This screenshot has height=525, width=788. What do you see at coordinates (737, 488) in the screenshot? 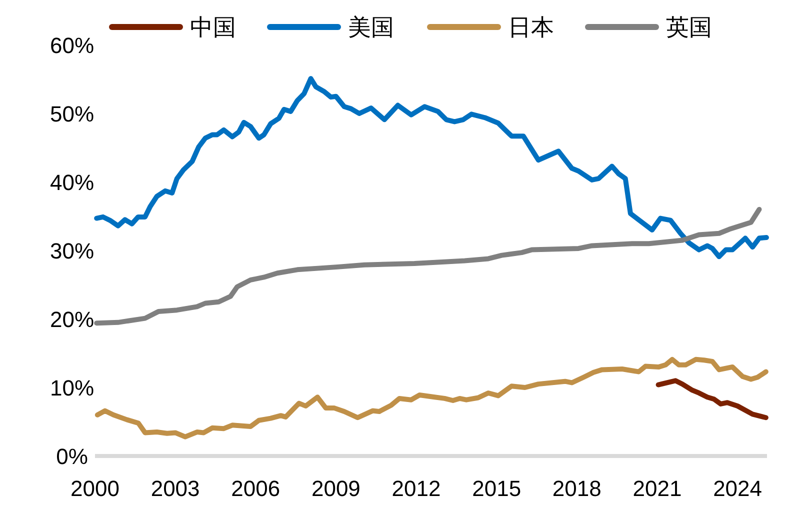
I see `x-tick-label: 2024` at bounding box center [737, 488].